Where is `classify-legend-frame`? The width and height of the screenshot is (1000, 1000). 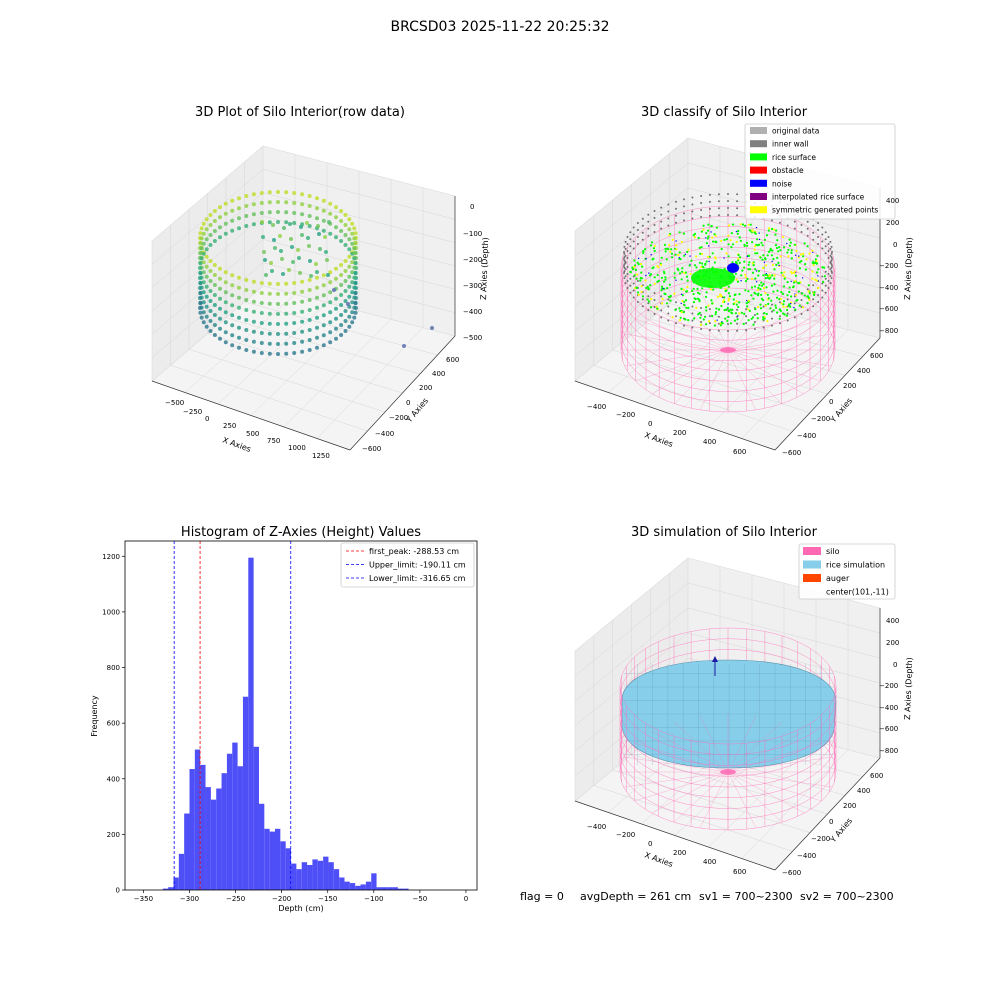
classify-legend-frame is located at coordinates (820, 171).